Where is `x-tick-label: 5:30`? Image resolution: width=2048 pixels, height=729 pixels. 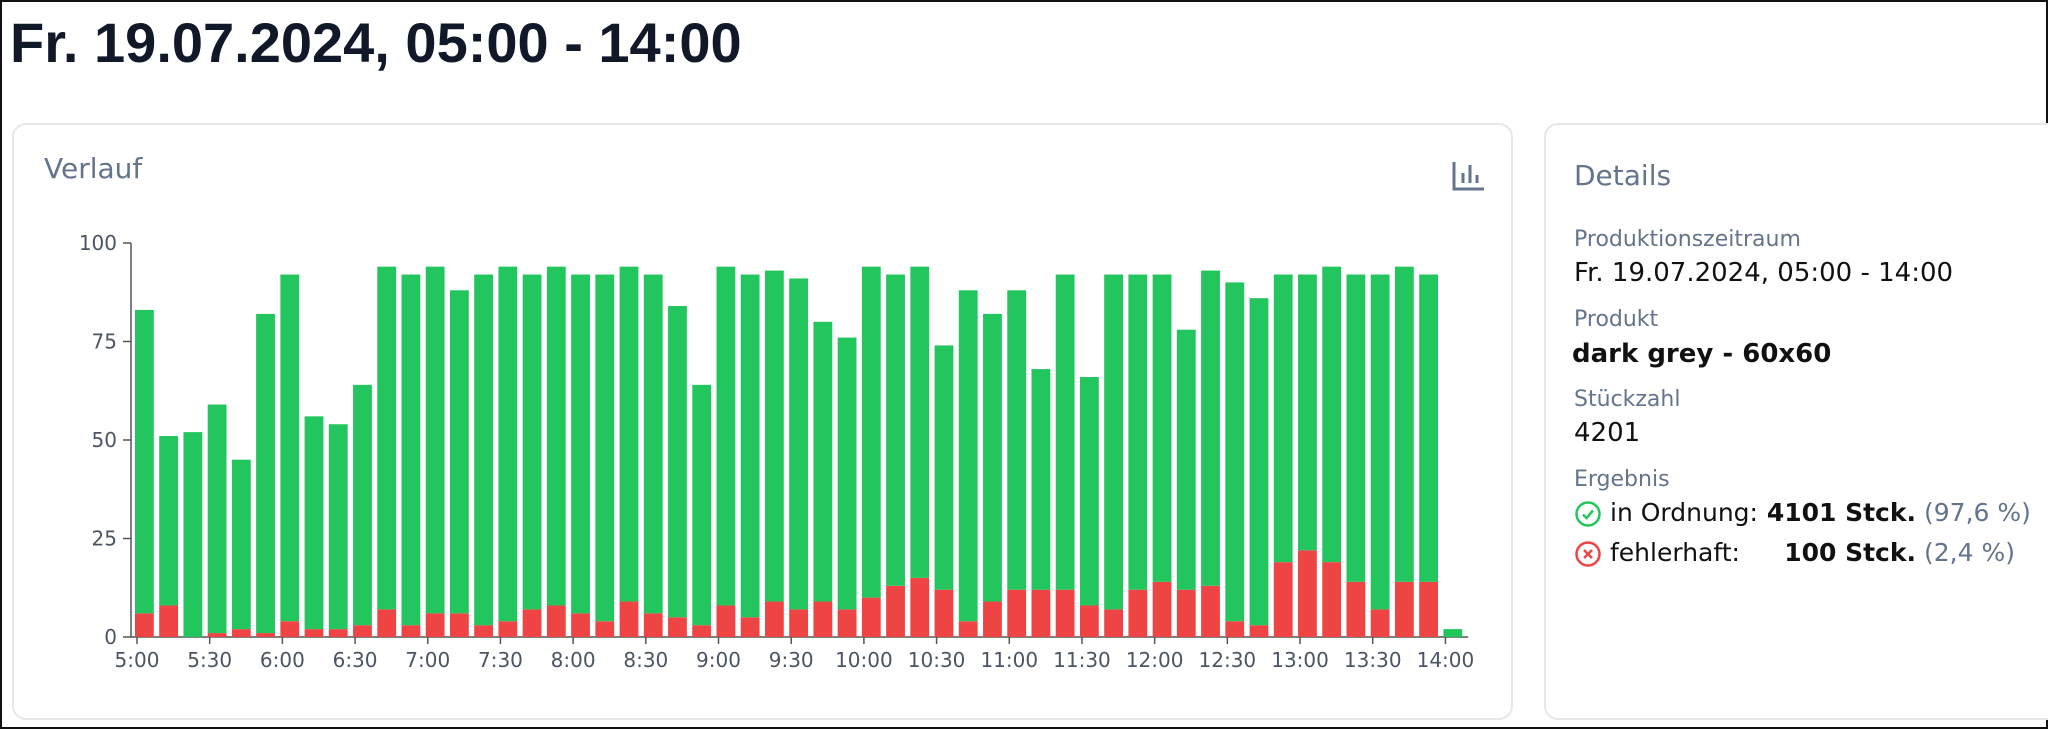
x-tick-label: 5:30 is located at coordinates (209, 660).